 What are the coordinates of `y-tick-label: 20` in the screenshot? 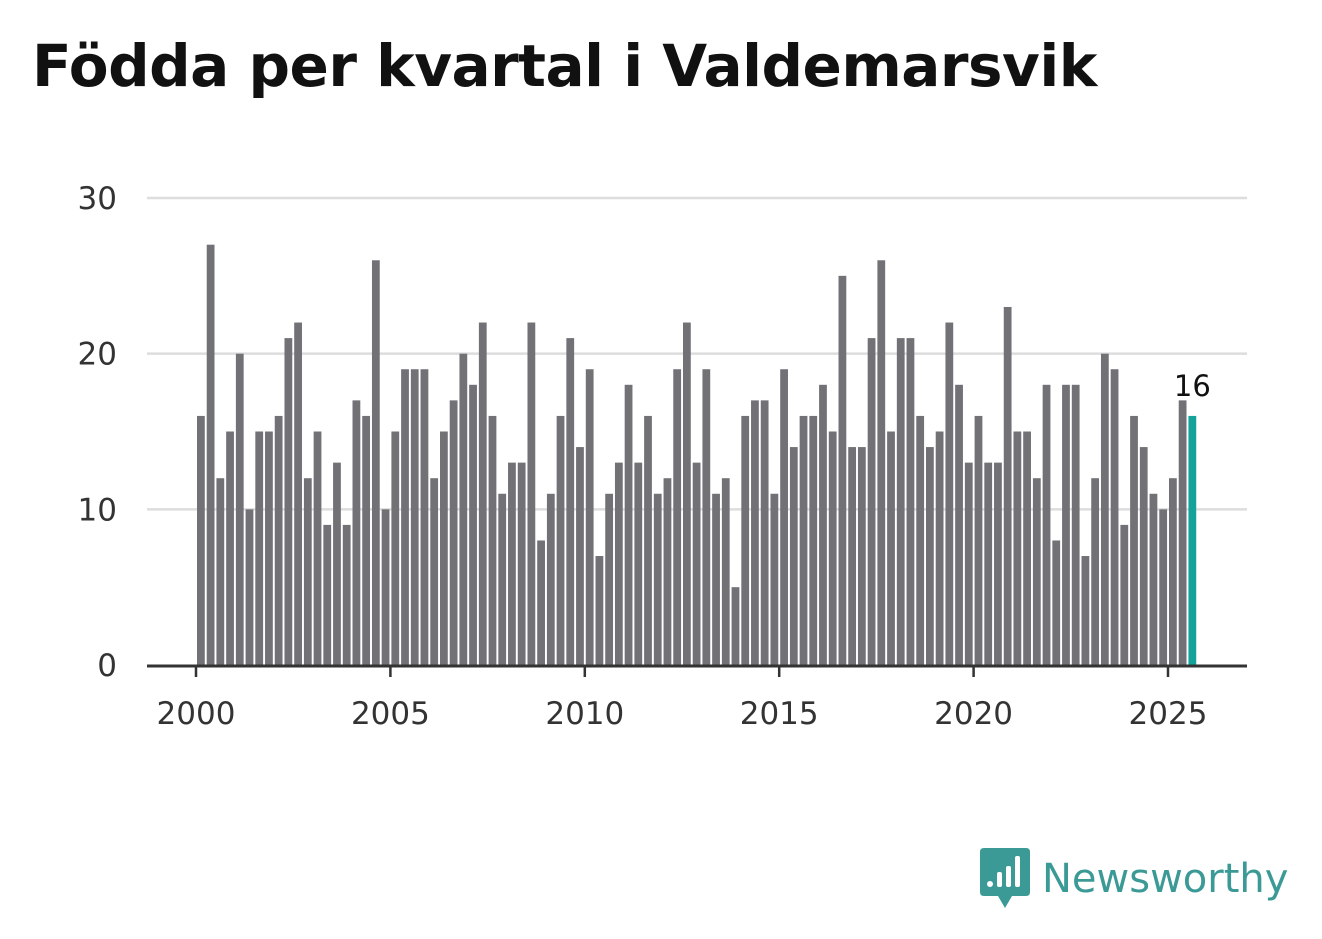 It's located at (97, 355).